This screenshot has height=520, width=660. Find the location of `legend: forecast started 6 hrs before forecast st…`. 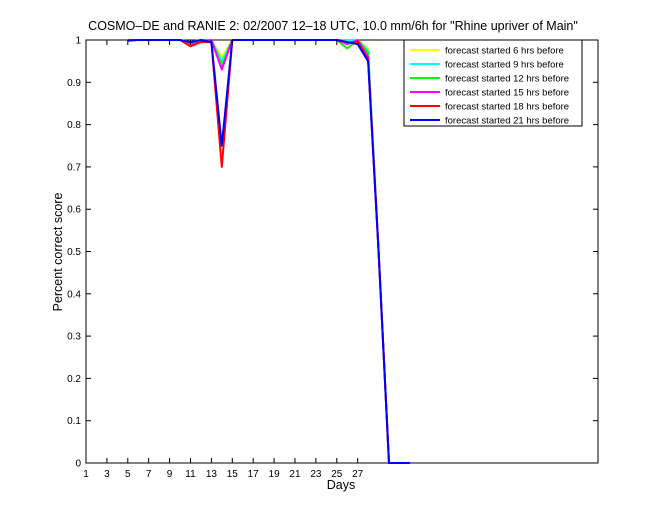

legend: forecast started 6 hrs before forecast st… is located at coordinates (493, 83).